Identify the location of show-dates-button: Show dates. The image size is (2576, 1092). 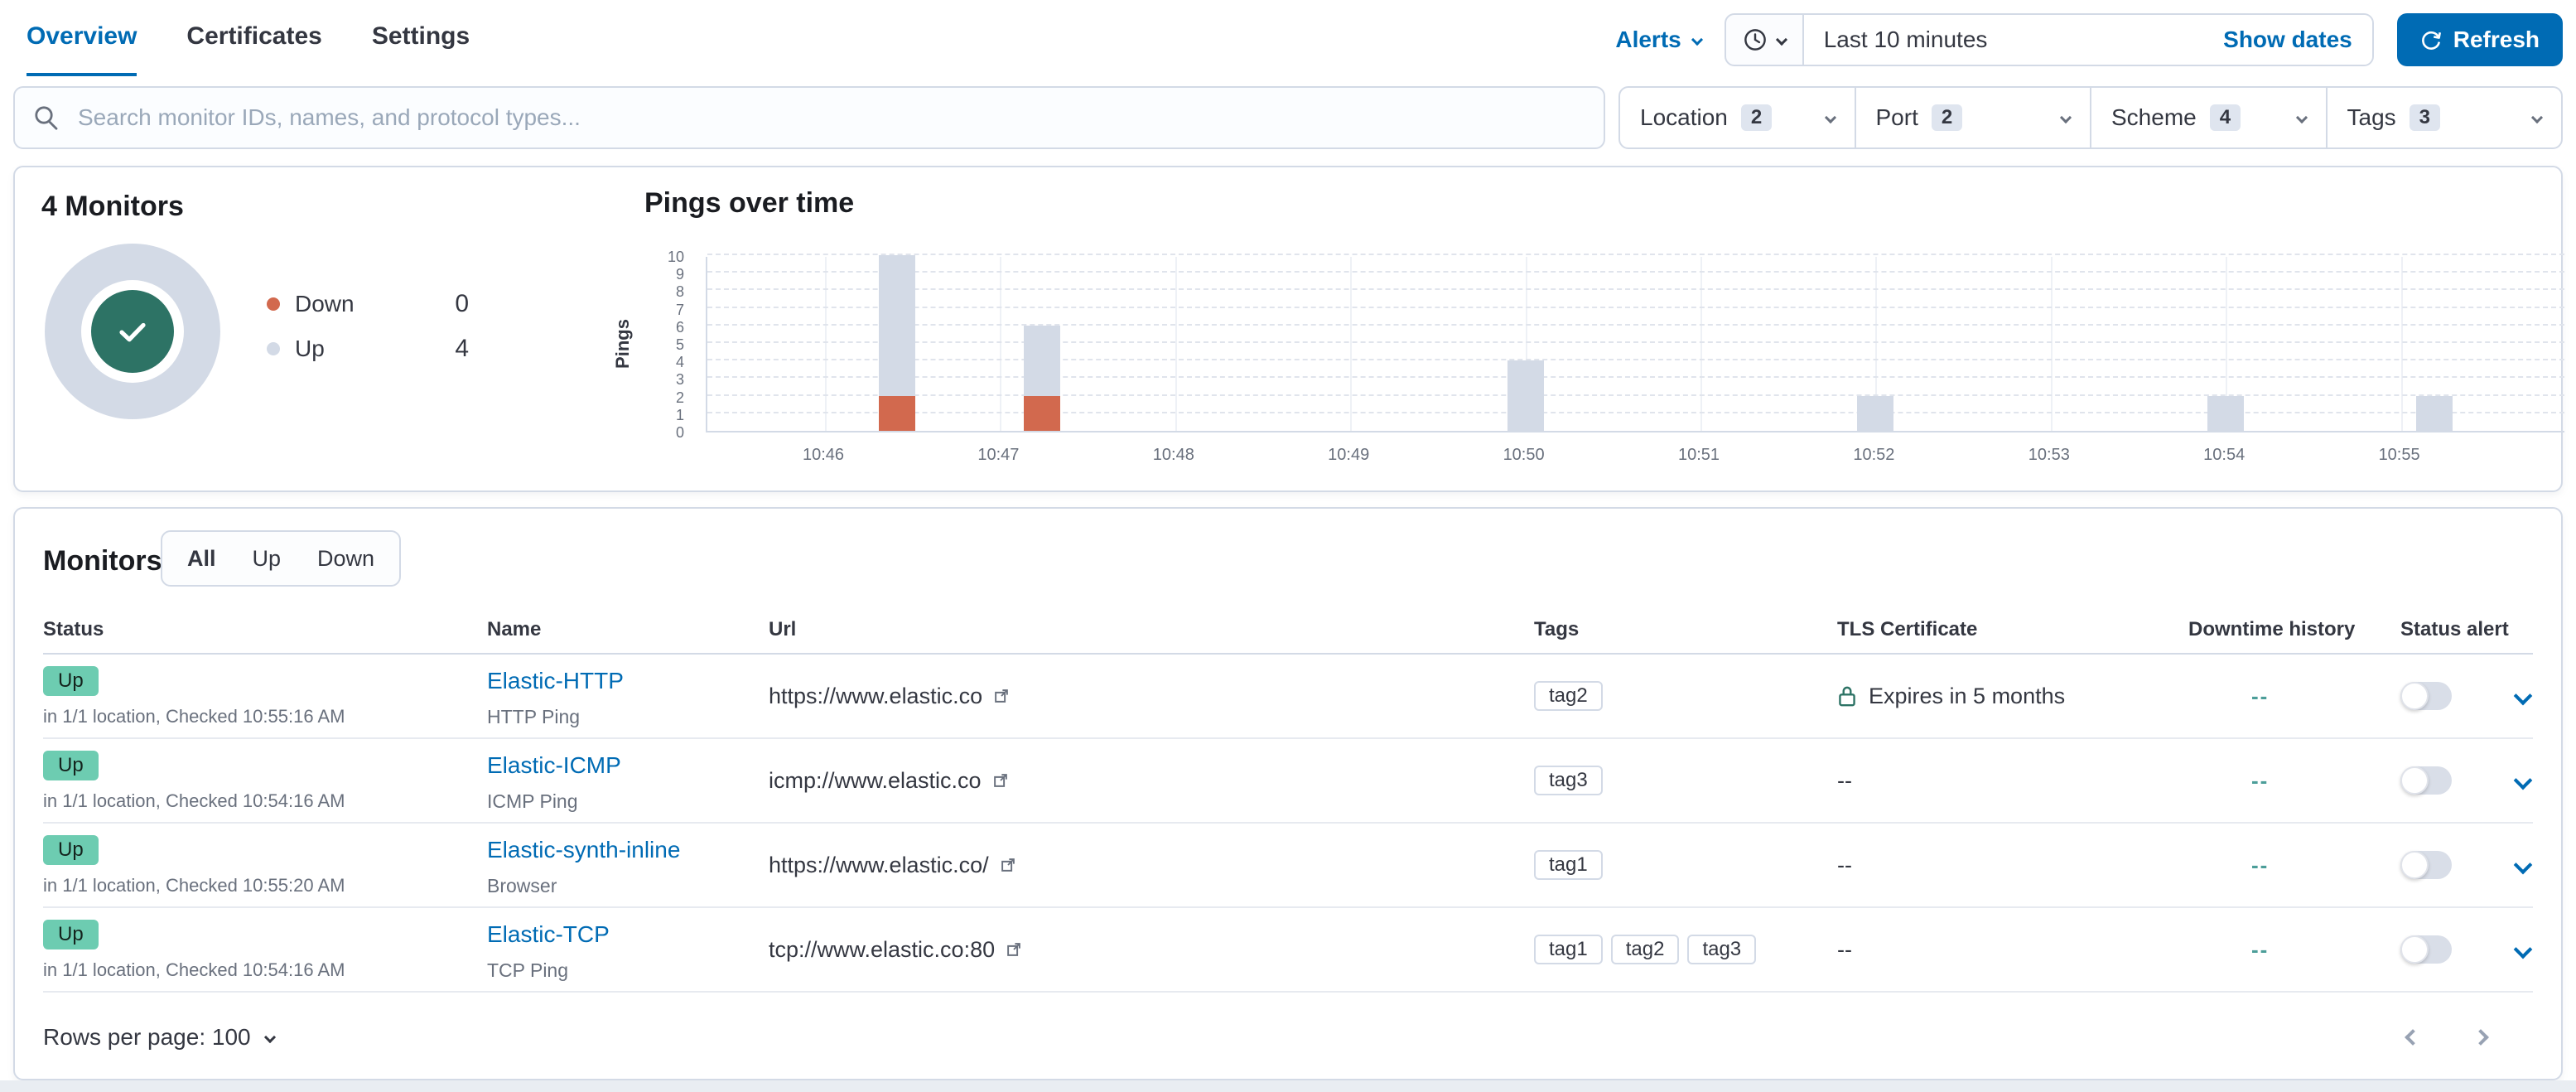
(2287, 40).